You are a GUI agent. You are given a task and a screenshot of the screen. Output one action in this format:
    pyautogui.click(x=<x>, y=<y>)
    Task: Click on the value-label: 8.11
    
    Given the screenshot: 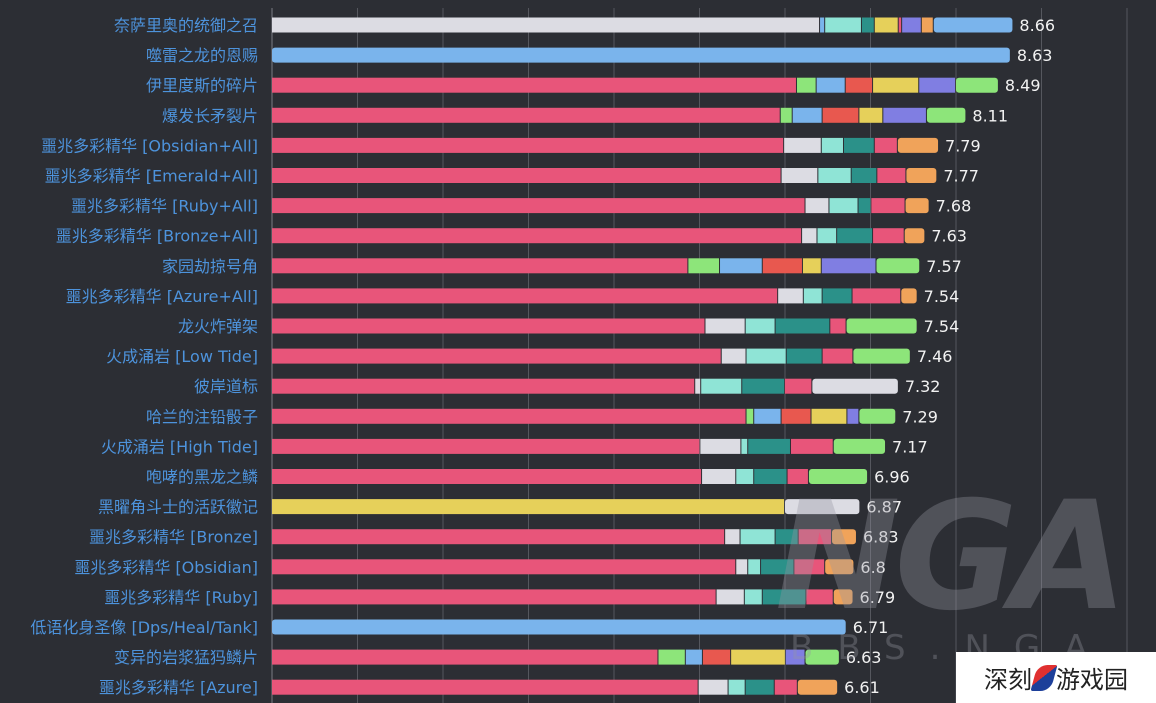 What is the action you would take?
    pyautogui.click(x=990, y=115)
    